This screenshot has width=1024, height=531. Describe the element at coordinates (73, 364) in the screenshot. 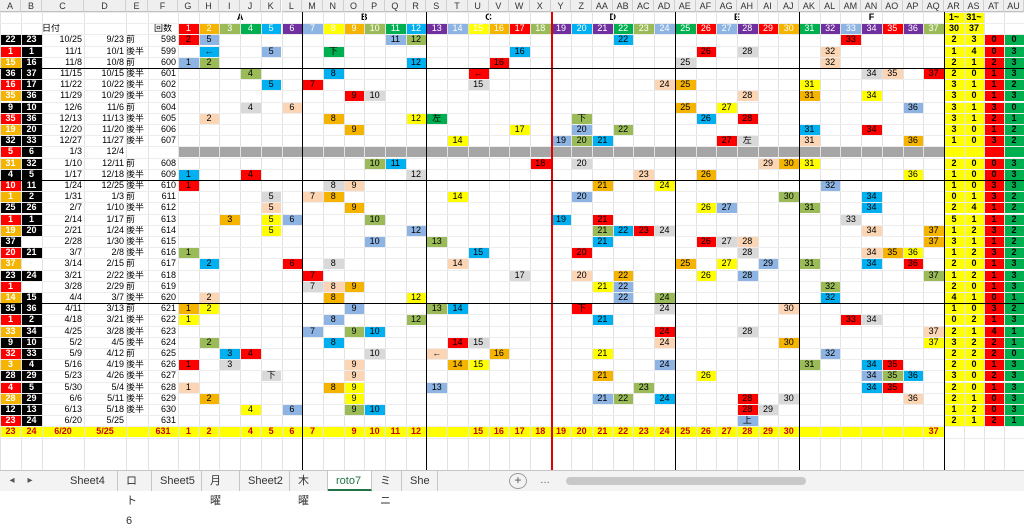

I see `row-date-c: 5/16` at that location.